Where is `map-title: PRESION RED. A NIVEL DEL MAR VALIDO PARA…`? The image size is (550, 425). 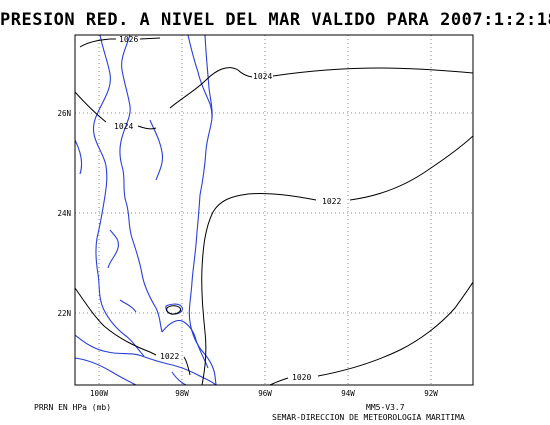 map-title: PRESION RED. A NIVEL DEL MAR VALIDO PARA… is located at coordinates (275, 20).